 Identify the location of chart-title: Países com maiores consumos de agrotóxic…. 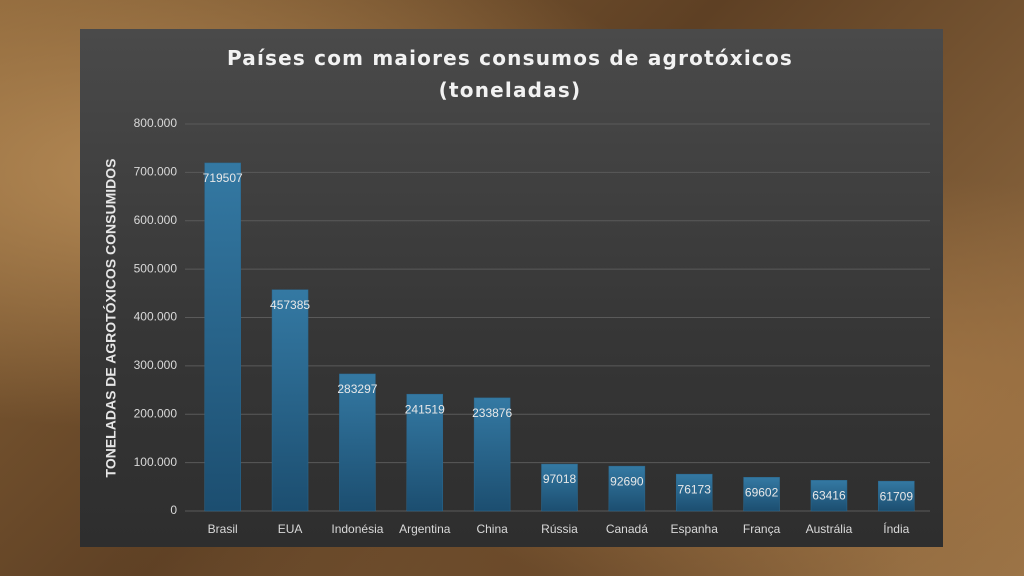
(510, 74).